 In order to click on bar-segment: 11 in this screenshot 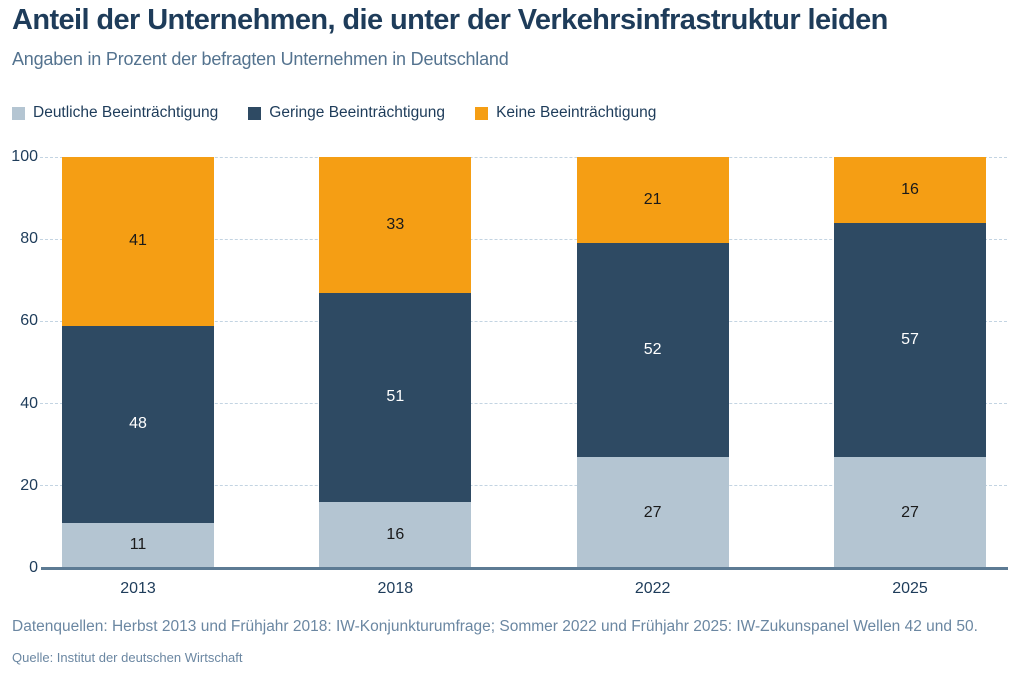, I will do `click(138, 545)`.